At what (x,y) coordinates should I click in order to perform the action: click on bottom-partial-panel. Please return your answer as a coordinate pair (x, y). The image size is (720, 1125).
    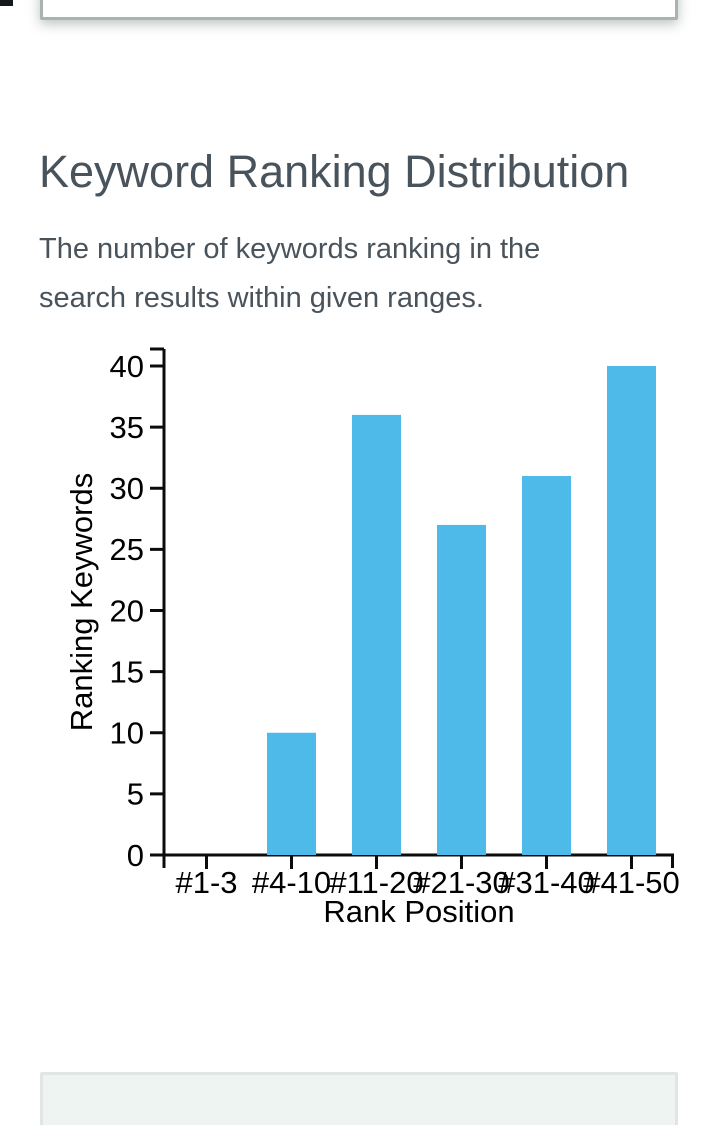
    Looking at the image, I should click on (359, 1098).